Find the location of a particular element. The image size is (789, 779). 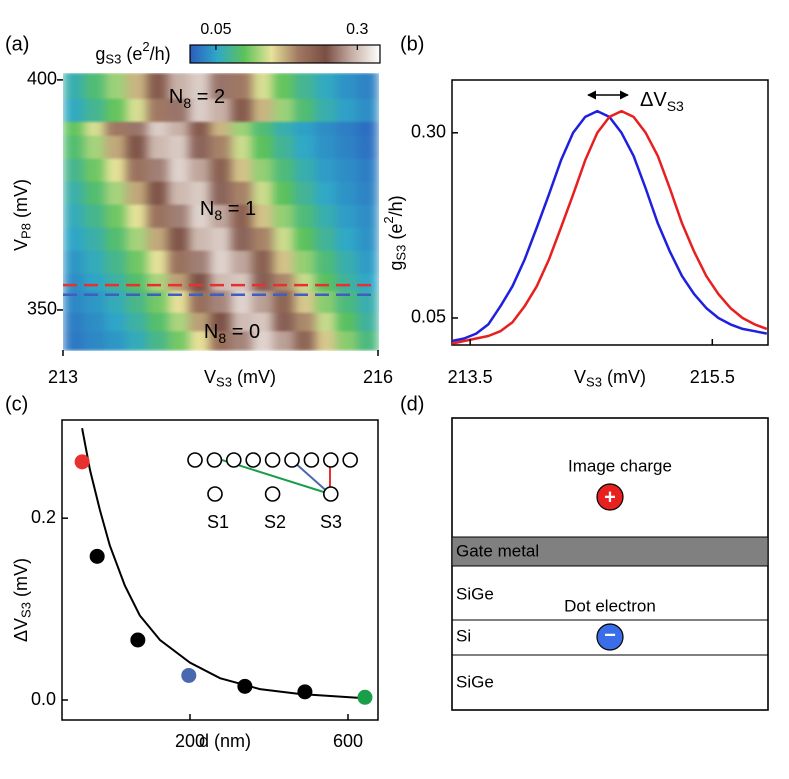

x-tick-label: 215.5 is located at coordinates (712, 377).